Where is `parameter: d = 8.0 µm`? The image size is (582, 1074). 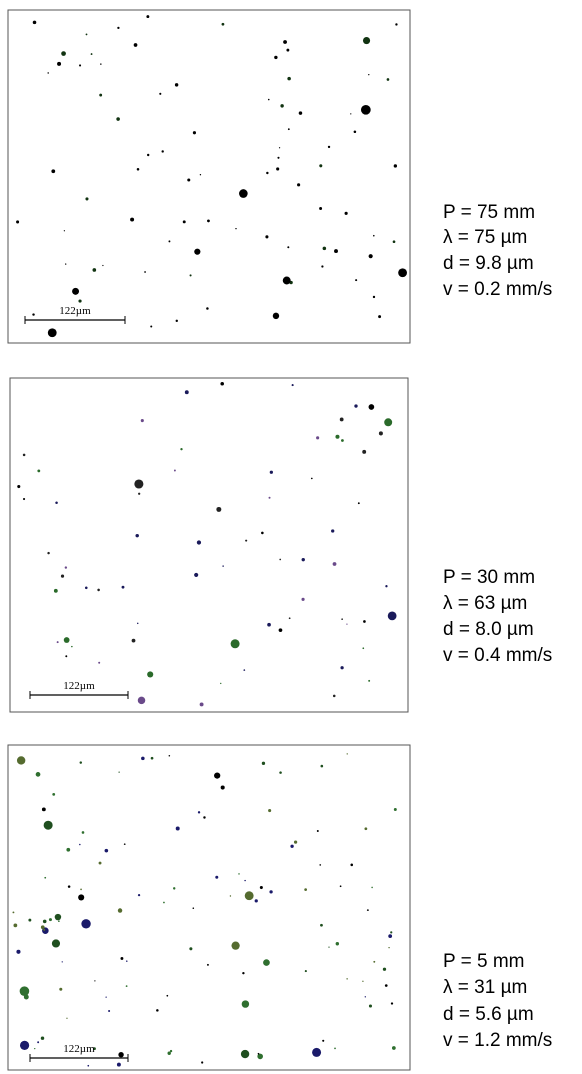
parameter: d = 8.0 µm is located at coordinates (488, 629).